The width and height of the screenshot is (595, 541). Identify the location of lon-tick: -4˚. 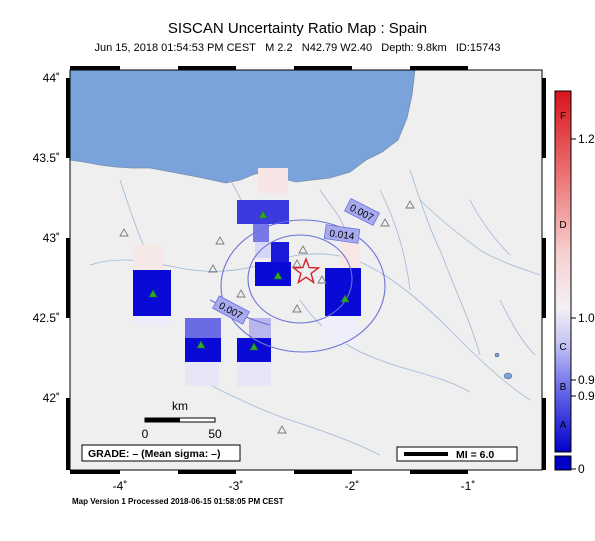
(120, 486).